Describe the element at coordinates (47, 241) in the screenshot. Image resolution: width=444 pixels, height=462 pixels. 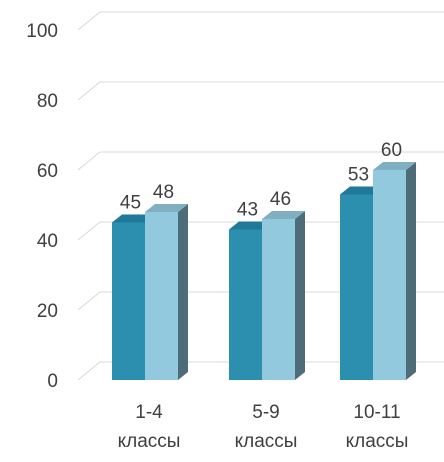
I see `y-tick-label: 40` at that location.